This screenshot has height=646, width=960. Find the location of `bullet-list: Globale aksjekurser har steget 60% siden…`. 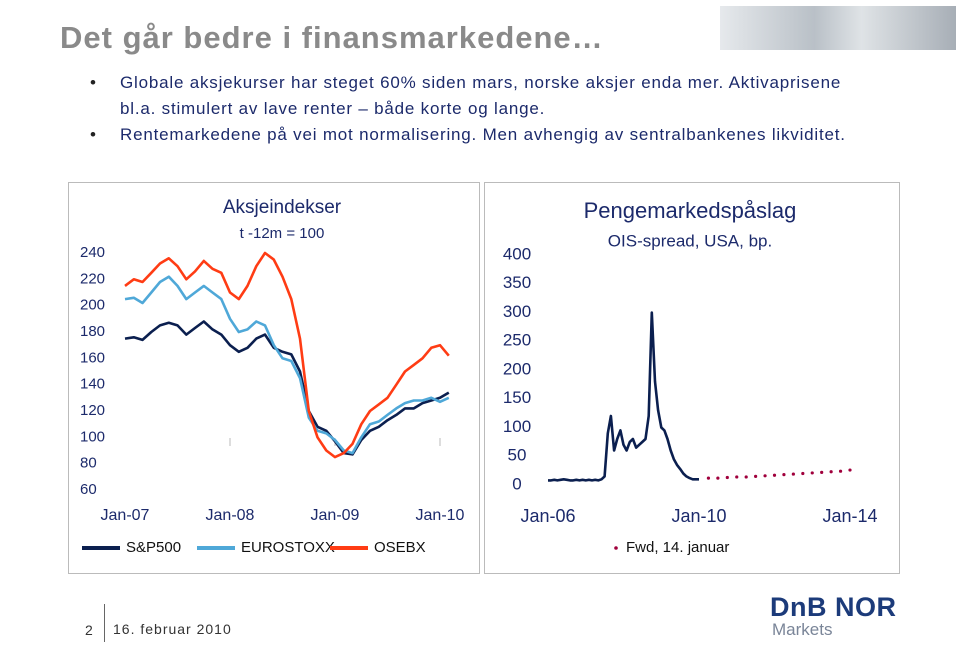

bullet-list: Globale aksjekurser har steget 60% siden… is located at coordinates (480, 109).